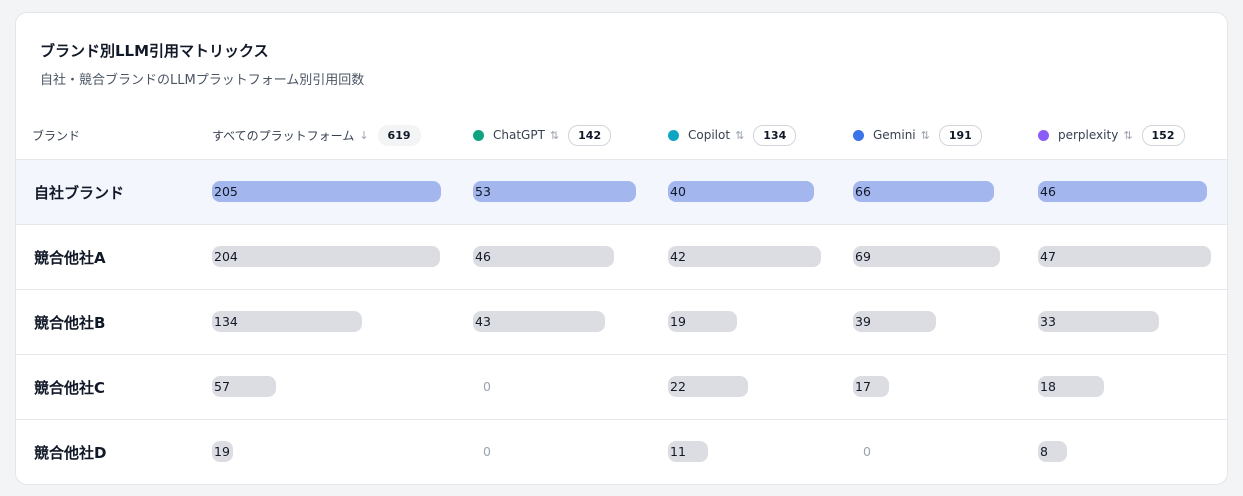 The image size is (1243, 496). I want to click on count-value: 47, so click(1048, 256).